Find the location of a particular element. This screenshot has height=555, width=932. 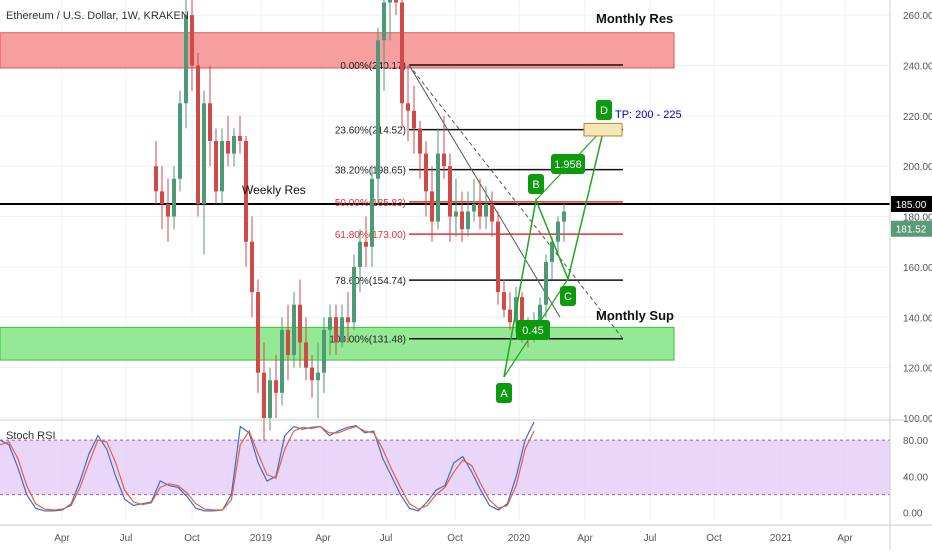

target-label: TP: 200 - 225 is located at coordinates (648, 115).